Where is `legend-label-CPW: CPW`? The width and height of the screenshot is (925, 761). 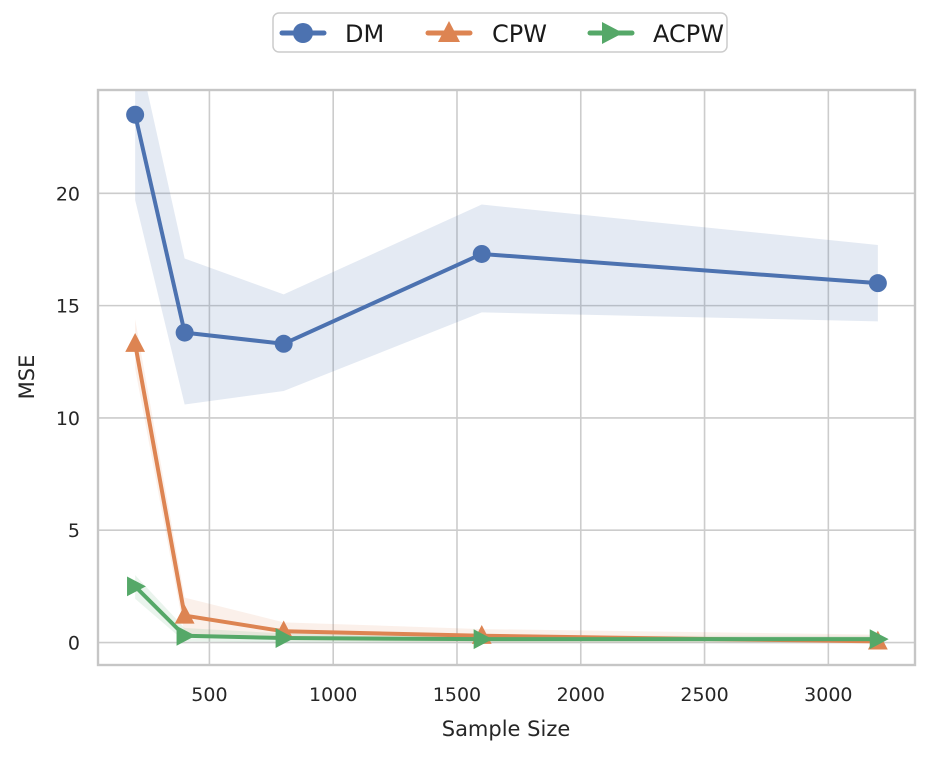
legend-label-CPW: CPW is located at coordinates (519, 34).